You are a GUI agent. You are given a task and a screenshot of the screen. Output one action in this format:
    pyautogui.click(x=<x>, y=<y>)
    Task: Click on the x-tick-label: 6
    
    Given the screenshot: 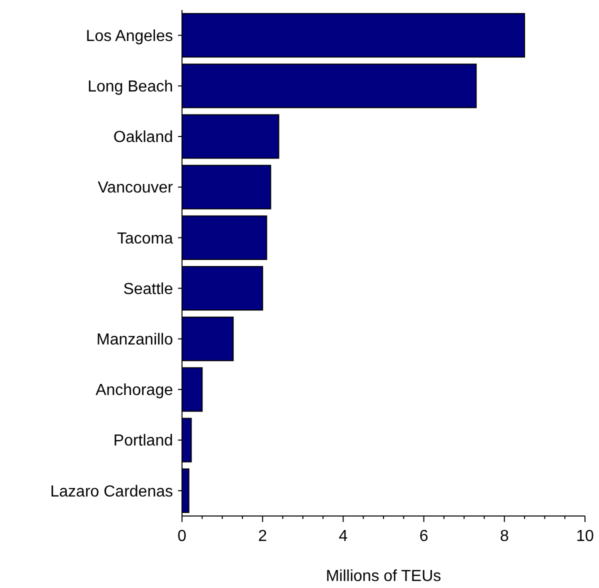 What is the action you would take?
    pyautogui.click(x=423, y=536)
    